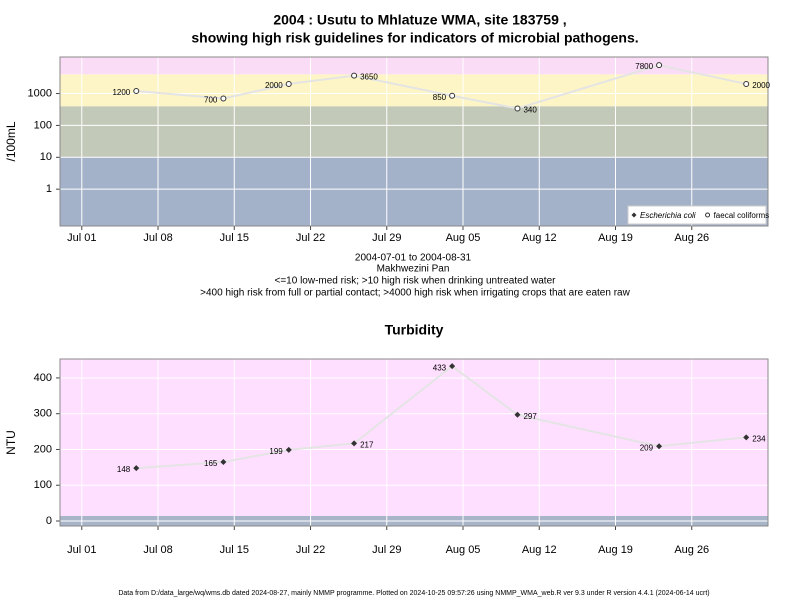  What do you see at coordinates (644, 66) in the screenshot?
I see `data-label: 7800` at bounding box center [644, 66].